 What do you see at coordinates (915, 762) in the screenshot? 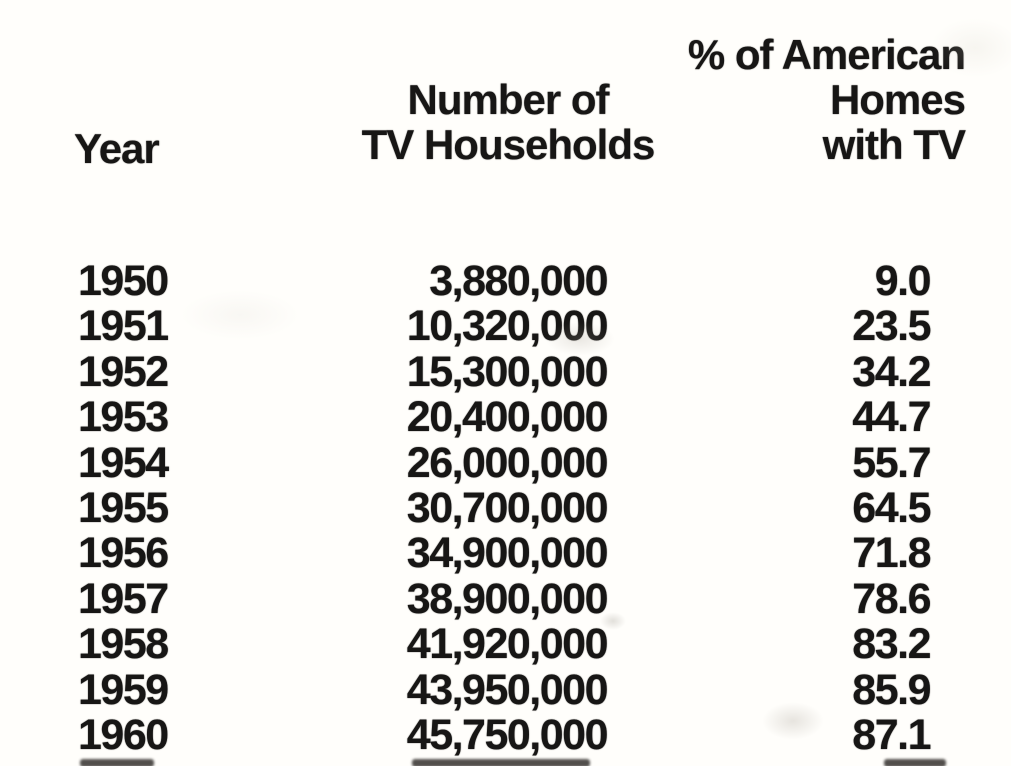
I see `cutoff-text-fragment-percent` at bounding box center [915, 762].